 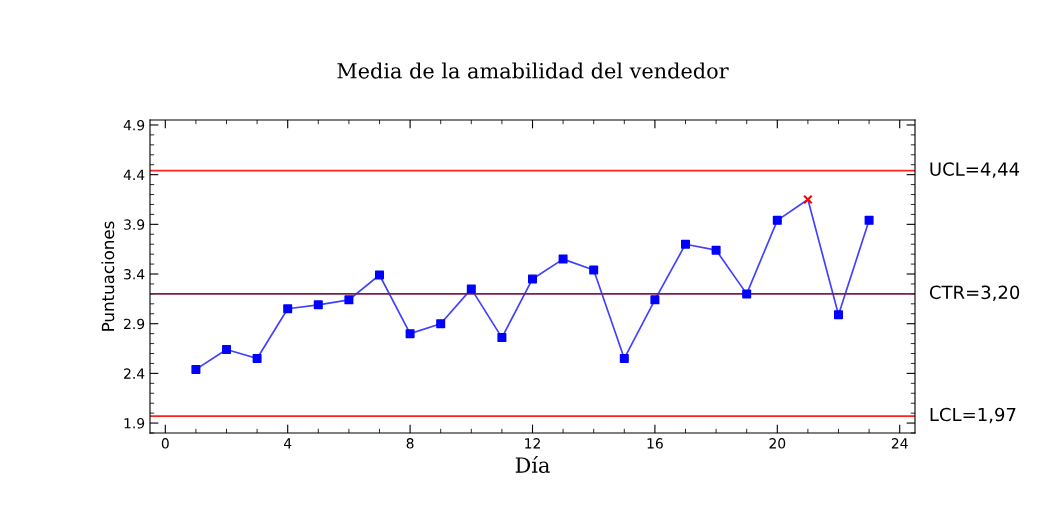 What do you see at coordinates (108, 276) in the screenshot?
I see `y-axis-title: Puntuaciones` at bounding box center [108, 276].